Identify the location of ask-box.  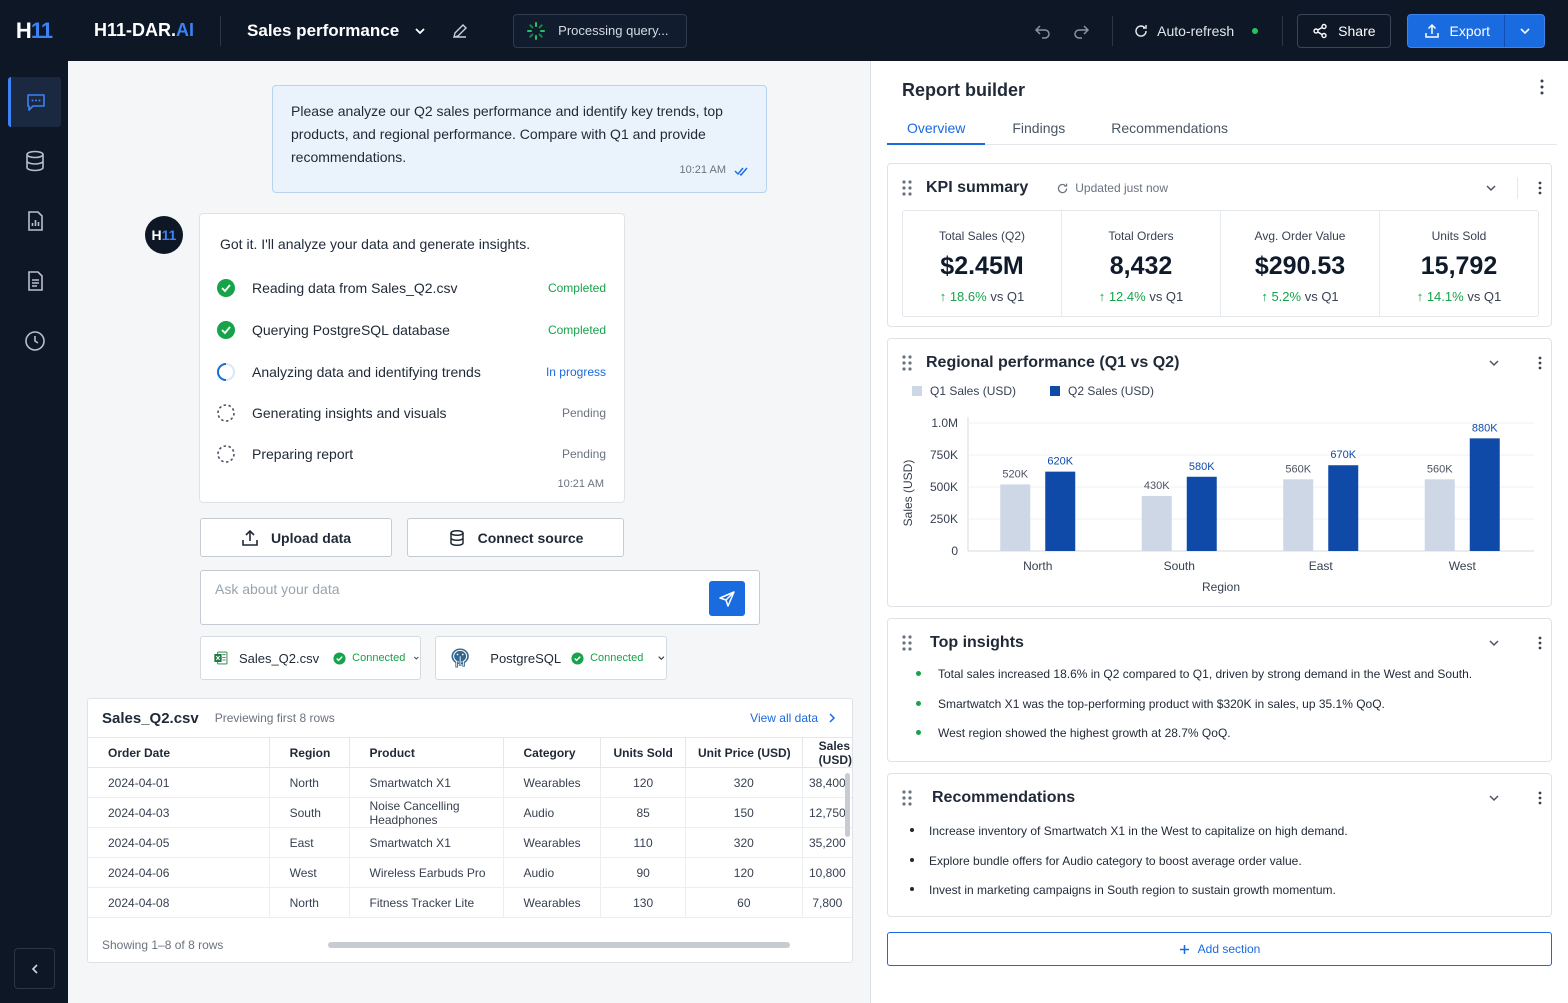
(480, 597).